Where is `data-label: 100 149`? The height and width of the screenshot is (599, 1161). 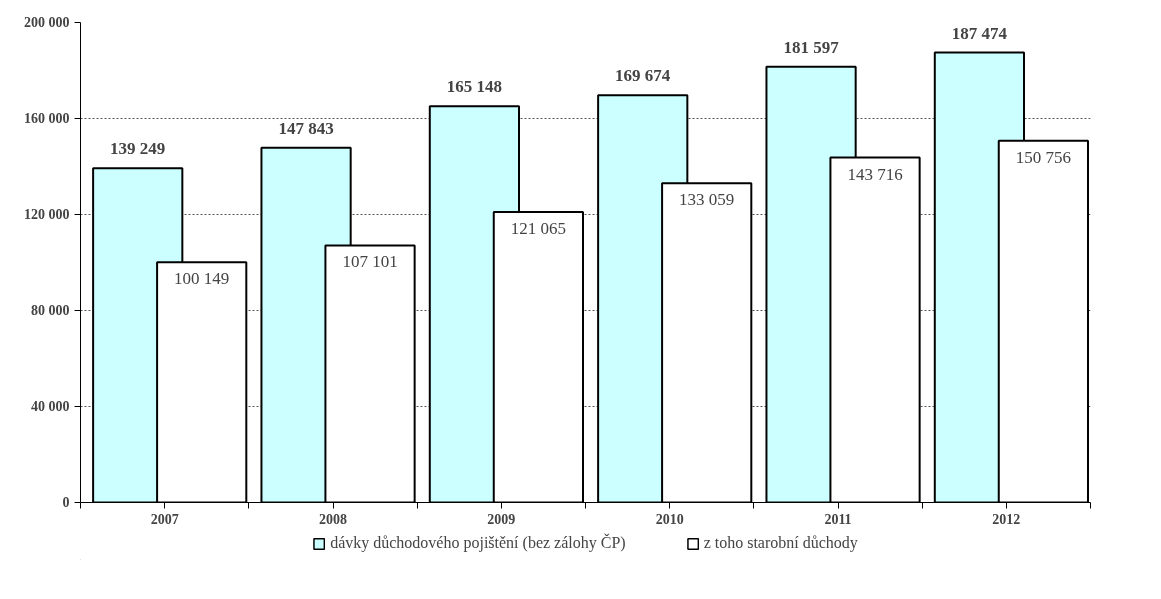
data-label: 100 149 is located at coordinates (202, 279).